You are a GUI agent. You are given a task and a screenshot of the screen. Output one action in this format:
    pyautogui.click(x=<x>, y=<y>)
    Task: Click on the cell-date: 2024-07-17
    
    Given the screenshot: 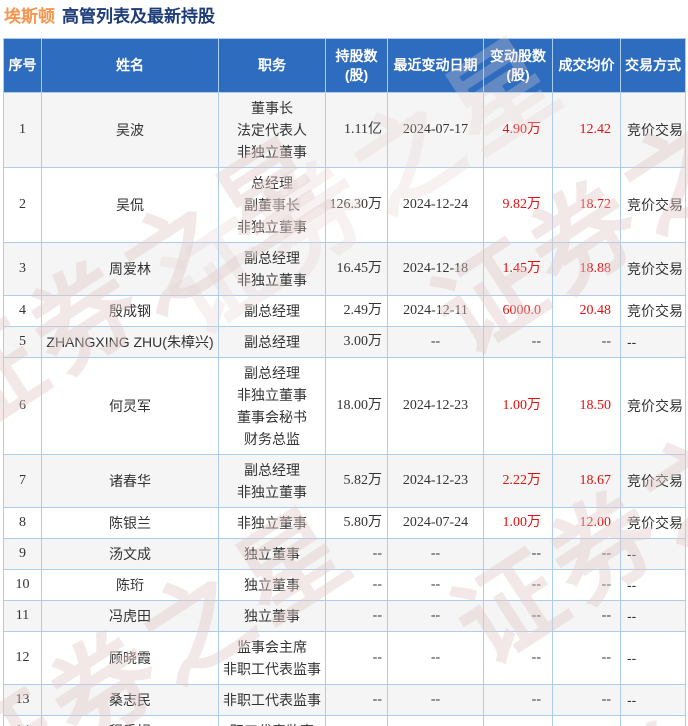 What is the action you would take?
    pyautogui.click(x=435, y=130)
    